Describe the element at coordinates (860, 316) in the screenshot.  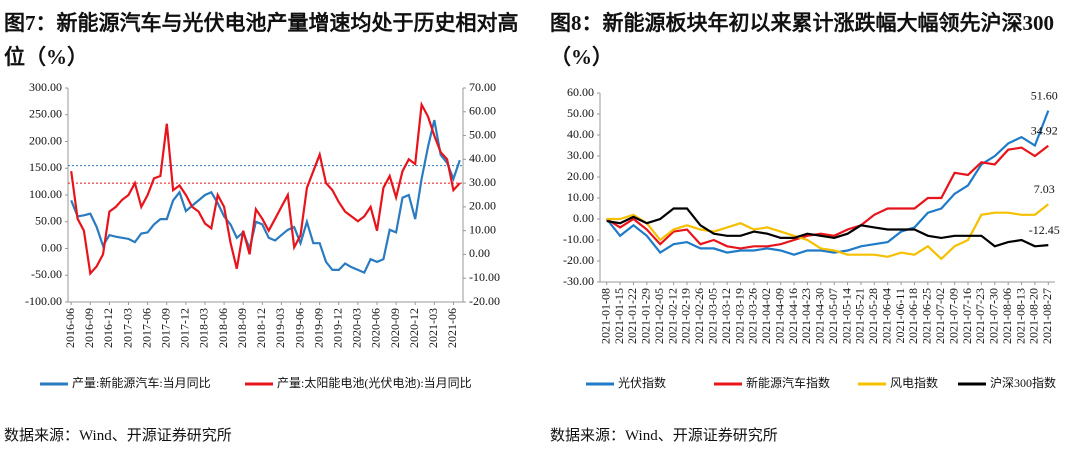
I see `x-tick-label: 2021-05-21` at that location.